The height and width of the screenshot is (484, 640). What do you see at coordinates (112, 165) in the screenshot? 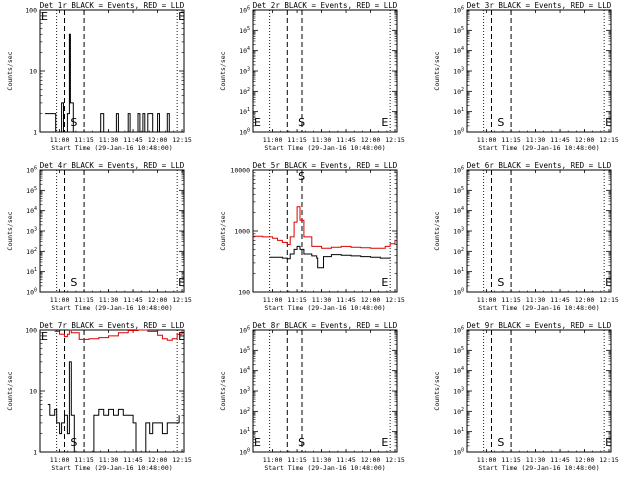
I see `panel-title: Det 4r BLACK = Events, RED = LLD` at bounding box center [112, 165].